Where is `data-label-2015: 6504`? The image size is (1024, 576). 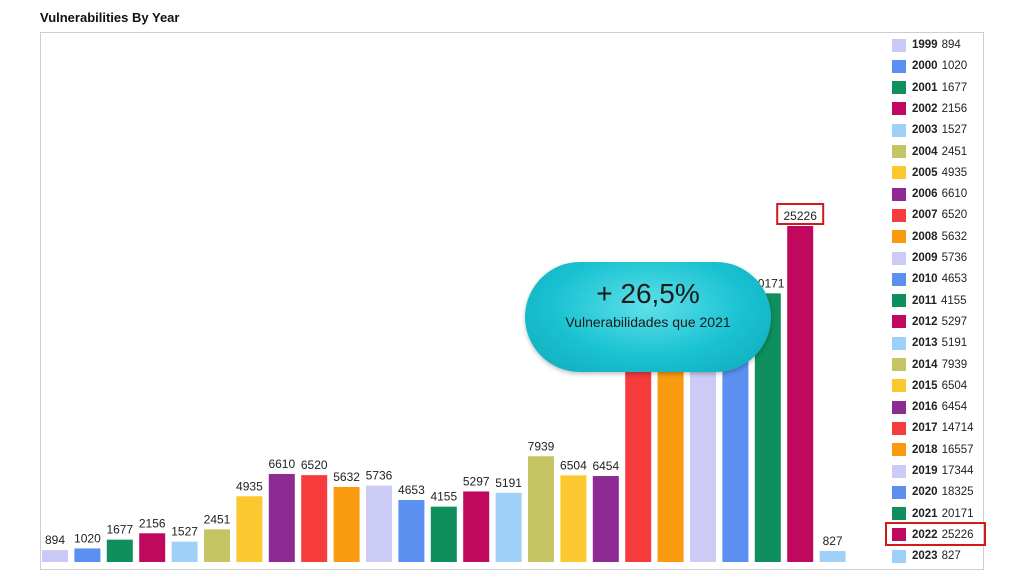
data-label-2015: 6504 is located at coordinates (573, 465).